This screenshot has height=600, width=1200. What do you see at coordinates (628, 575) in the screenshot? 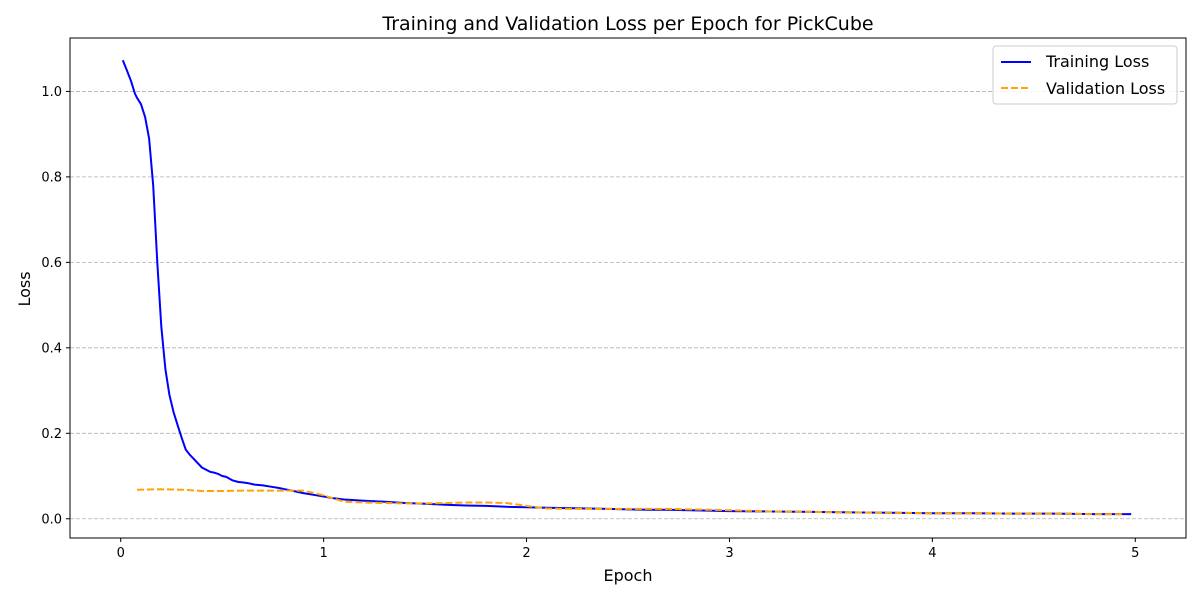
I see `x-axis-title: Epoch` at bounding box center [628, 575].